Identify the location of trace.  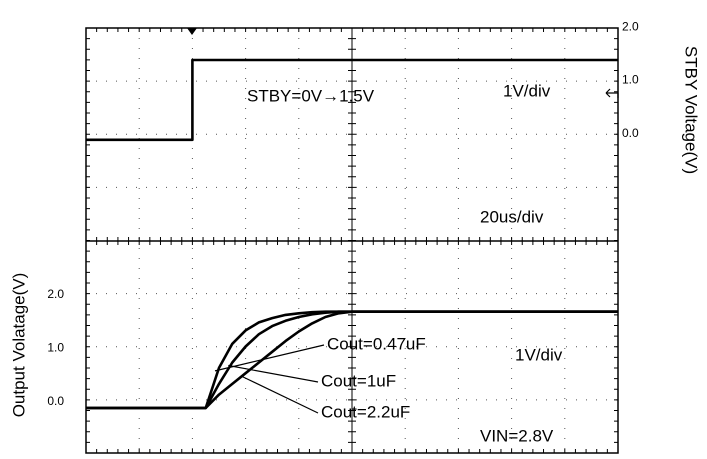
(352, 100).